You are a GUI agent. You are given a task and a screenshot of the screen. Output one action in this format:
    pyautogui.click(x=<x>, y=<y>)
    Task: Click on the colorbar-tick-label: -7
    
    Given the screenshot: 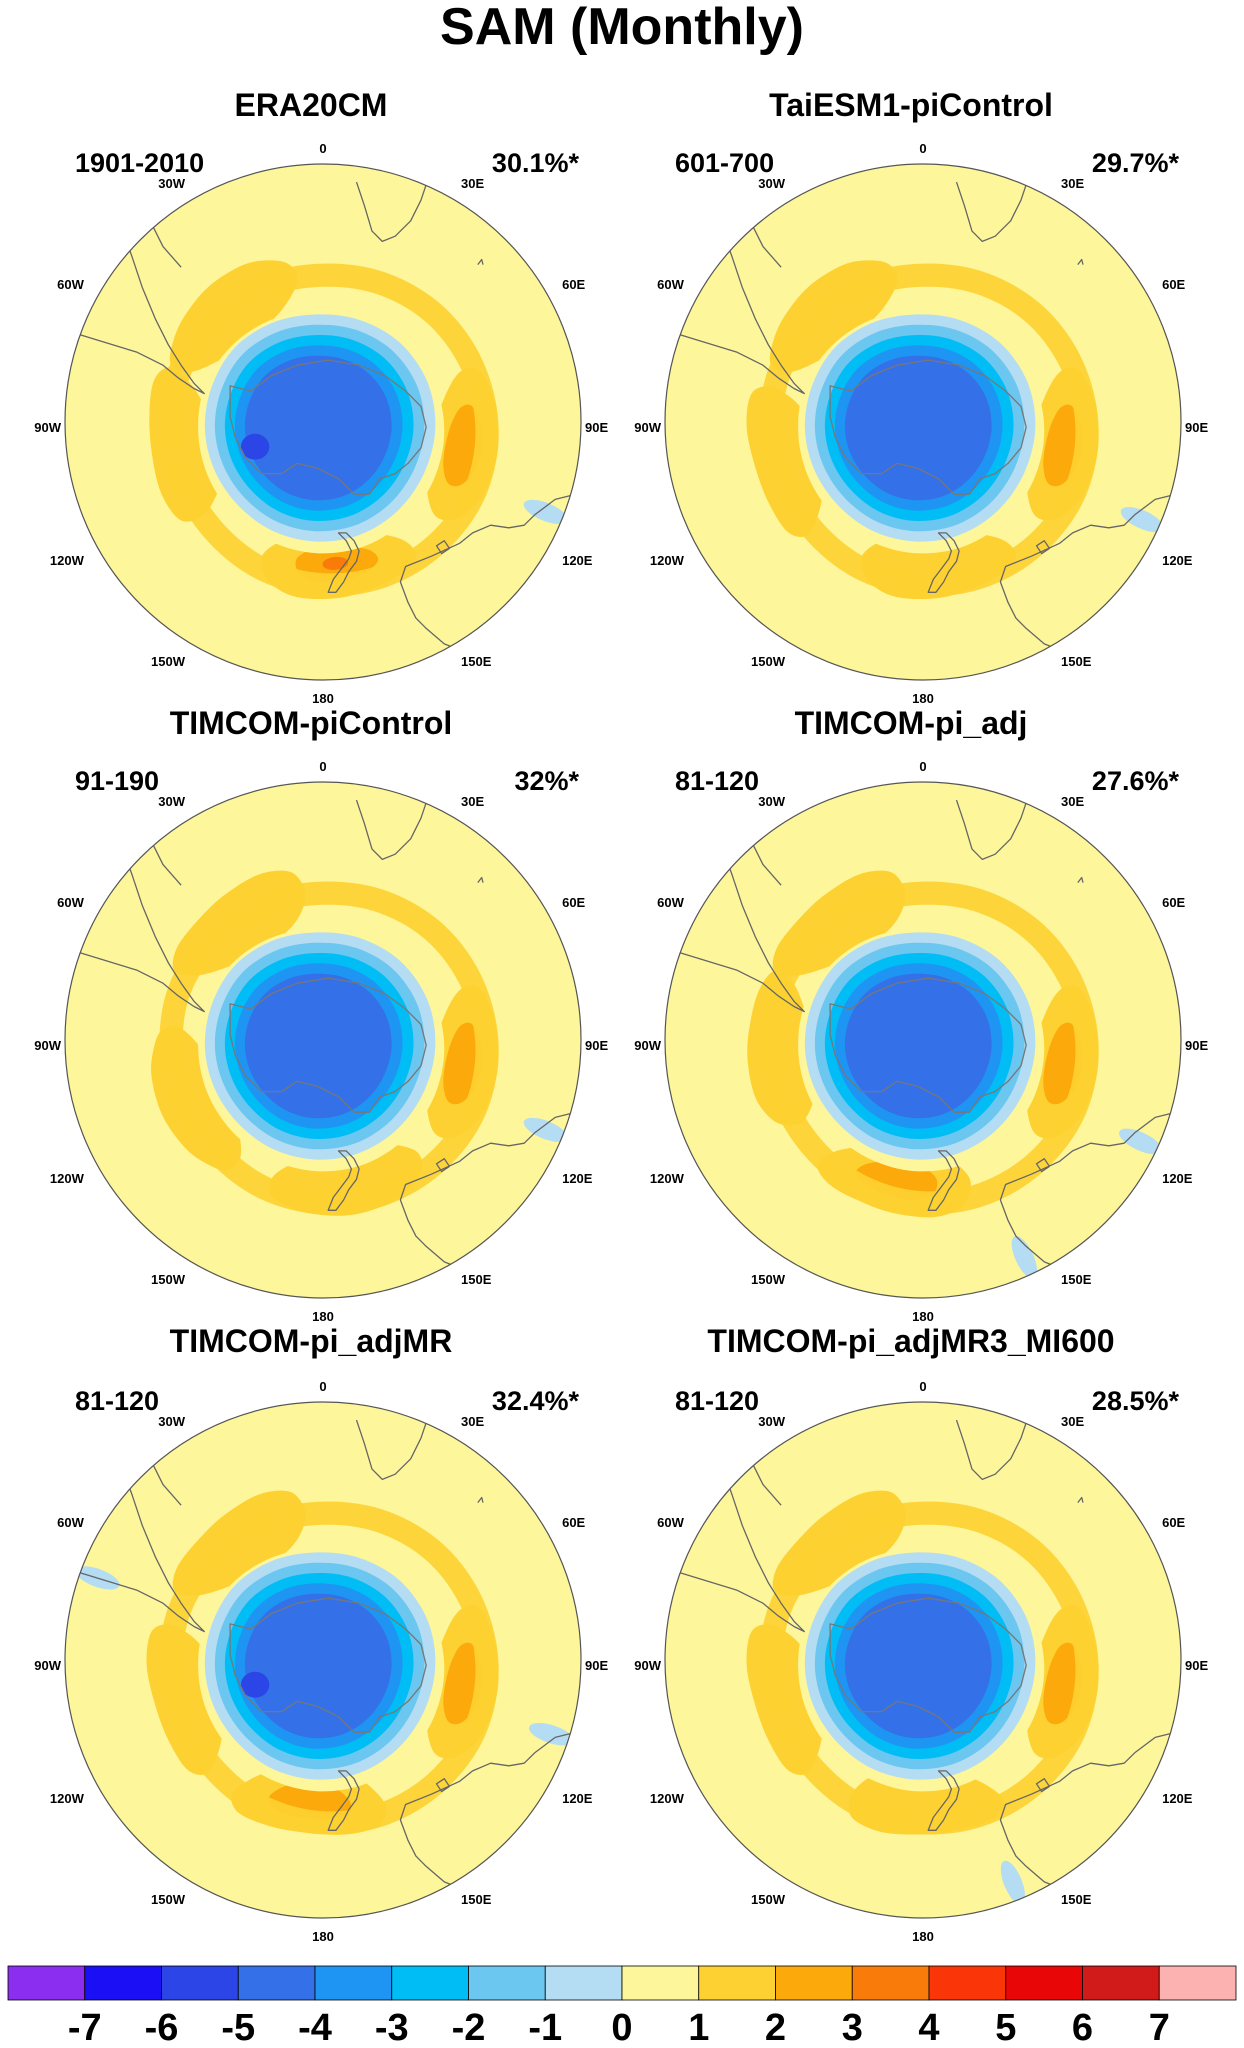 What is the action you would take?
    pyautogui.click(x=85, y=2027)
    